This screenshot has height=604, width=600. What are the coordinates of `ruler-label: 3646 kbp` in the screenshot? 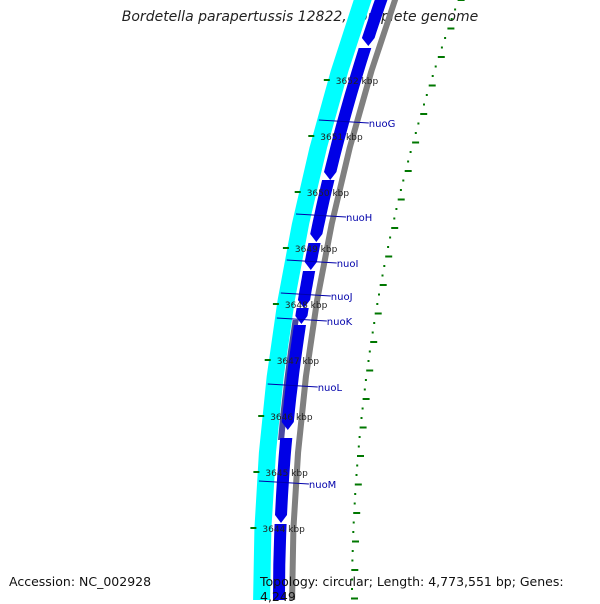 It's located at (291, 418).